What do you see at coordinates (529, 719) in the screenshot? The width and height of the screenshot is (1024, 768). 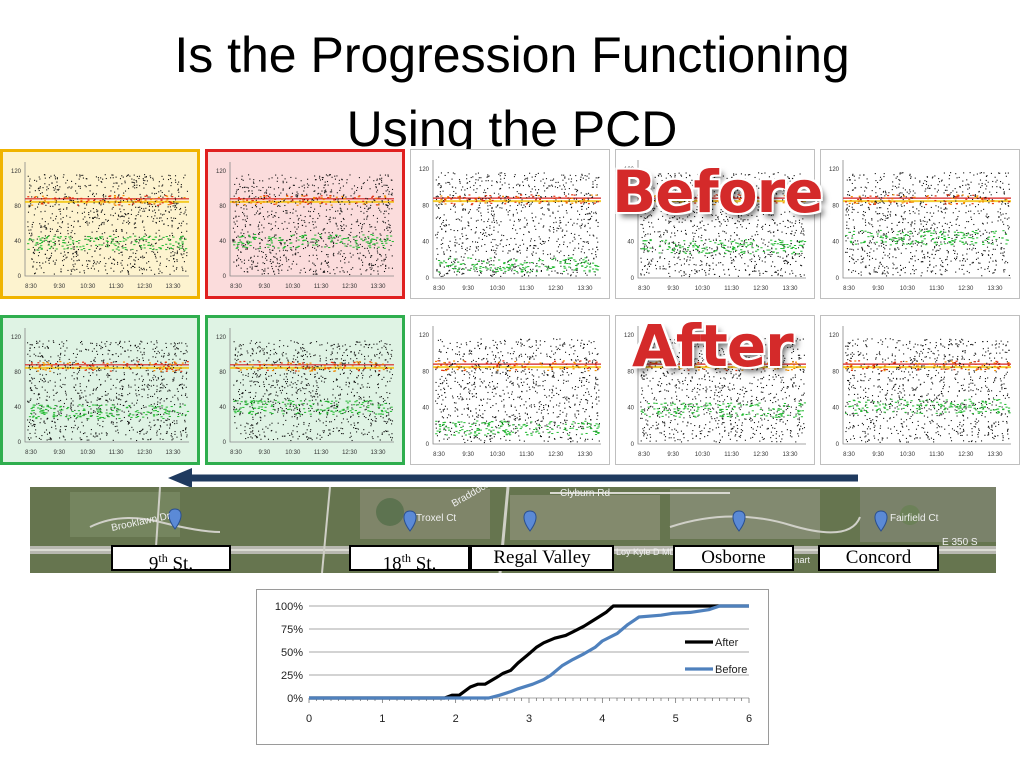 I see `cdf-x-tick-label: 3` at bounding box center [529, 719].